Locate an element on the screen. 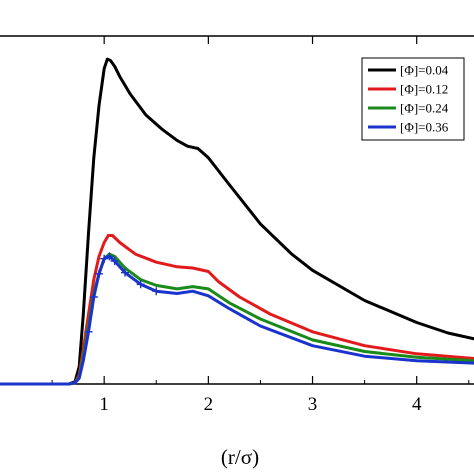 This screenshot has width=474, height=474. x-tick-label: 2 is located at coordinates (209, 404).